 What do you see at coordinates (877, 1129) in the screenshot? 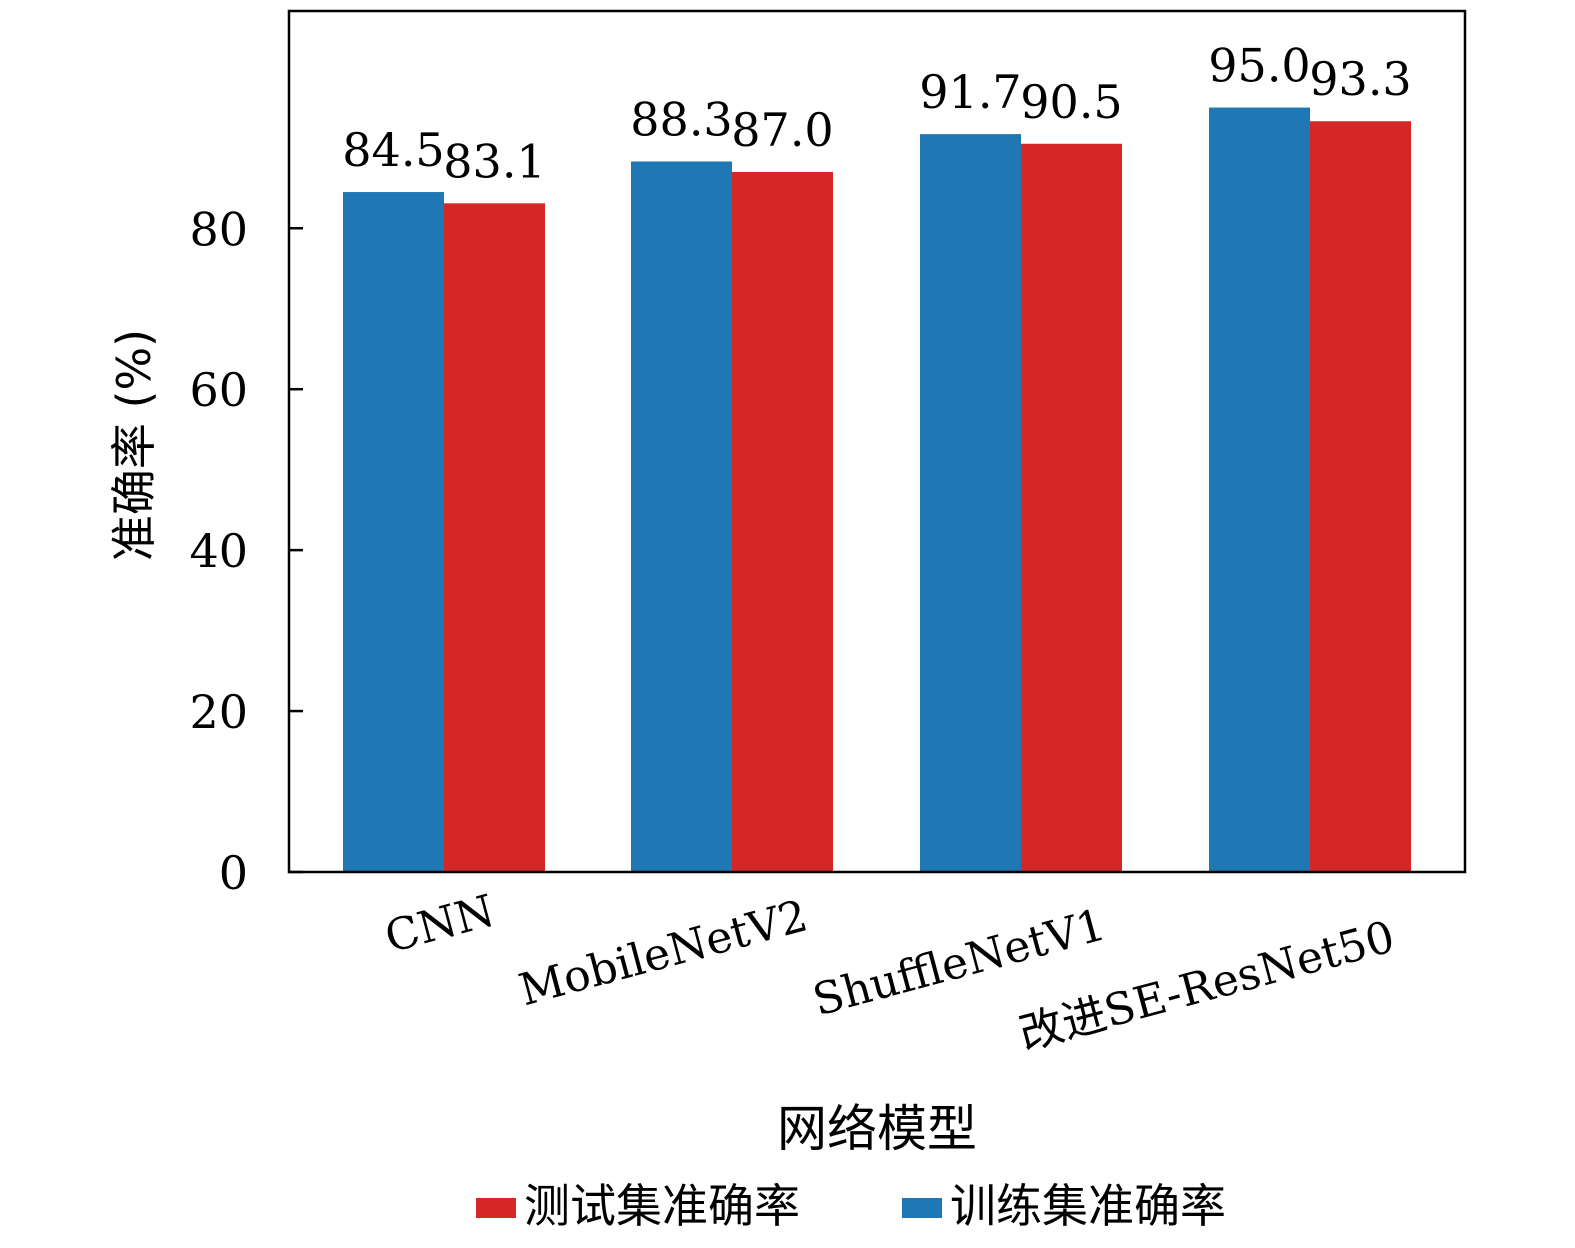
I see `x-axis-title: 网络模型` at bounding box center [877, 1129].